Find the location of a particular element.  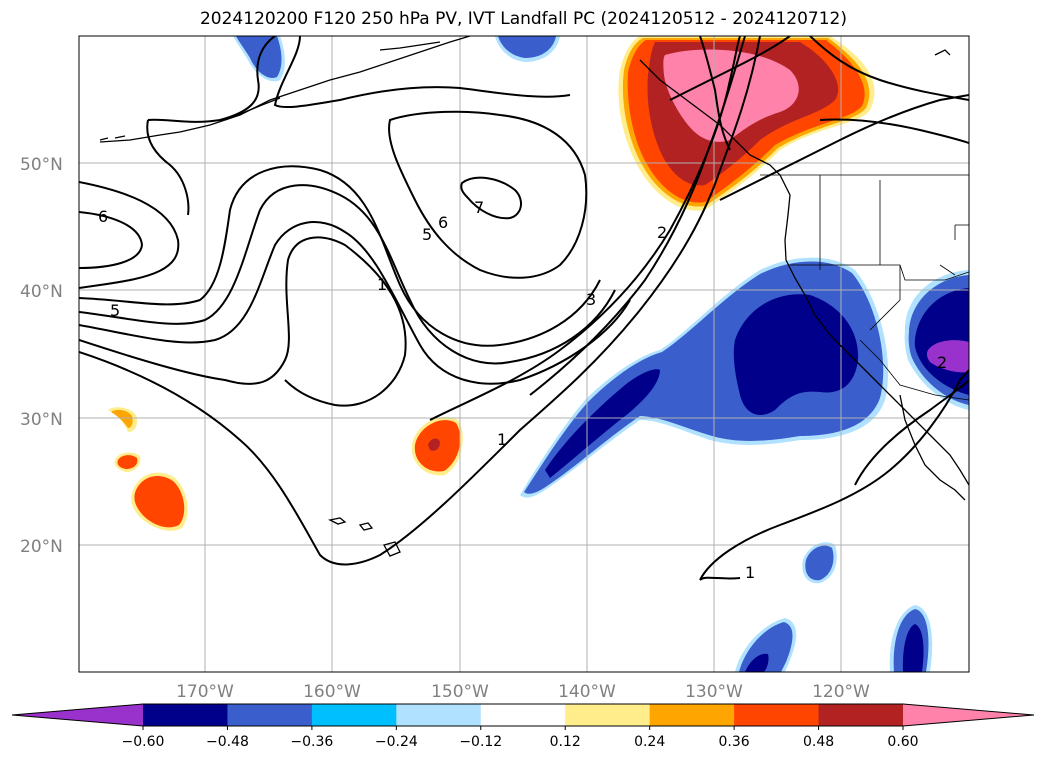

lat-label: 40°N is located at coordinates (41, 292).